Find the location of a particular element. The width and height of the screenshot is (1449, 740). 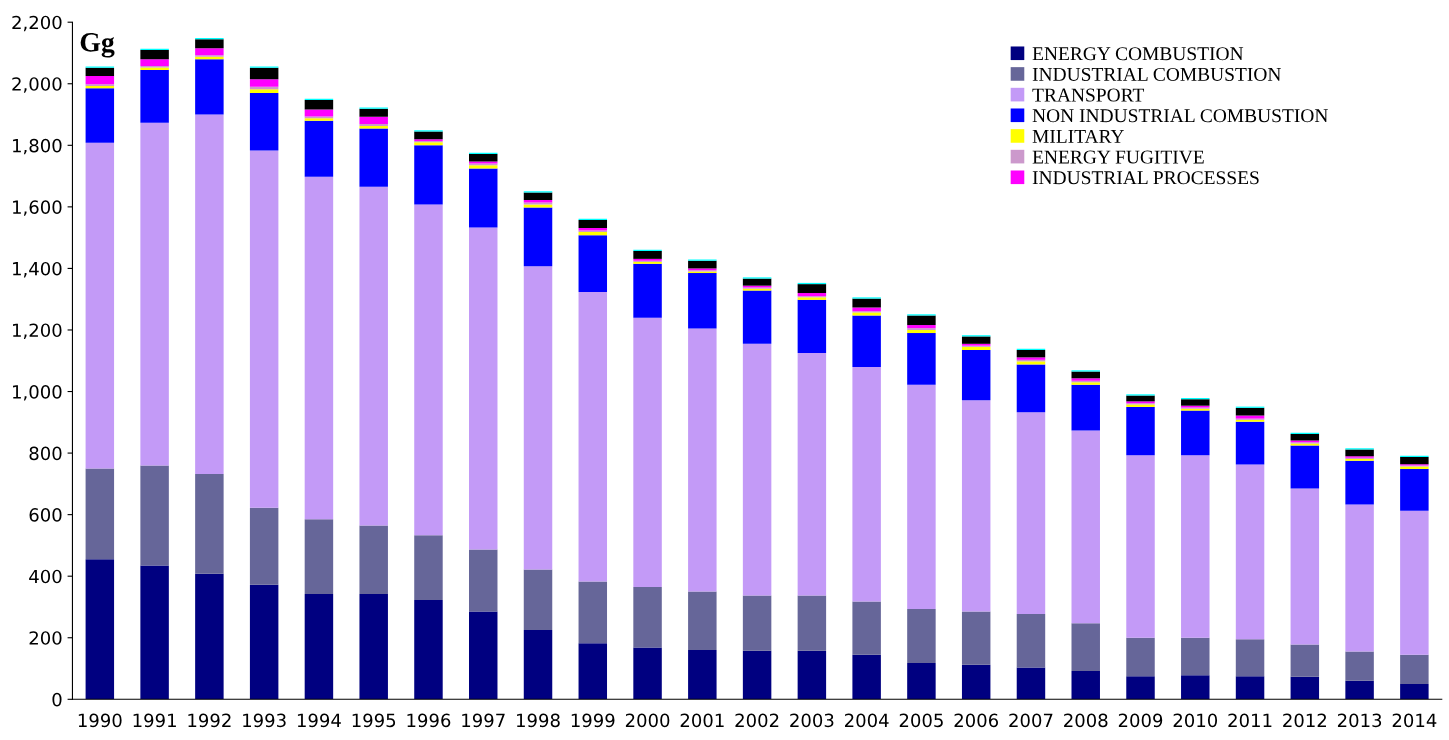

y-tick-label: 1,000 is located at coordinates (37, 392).